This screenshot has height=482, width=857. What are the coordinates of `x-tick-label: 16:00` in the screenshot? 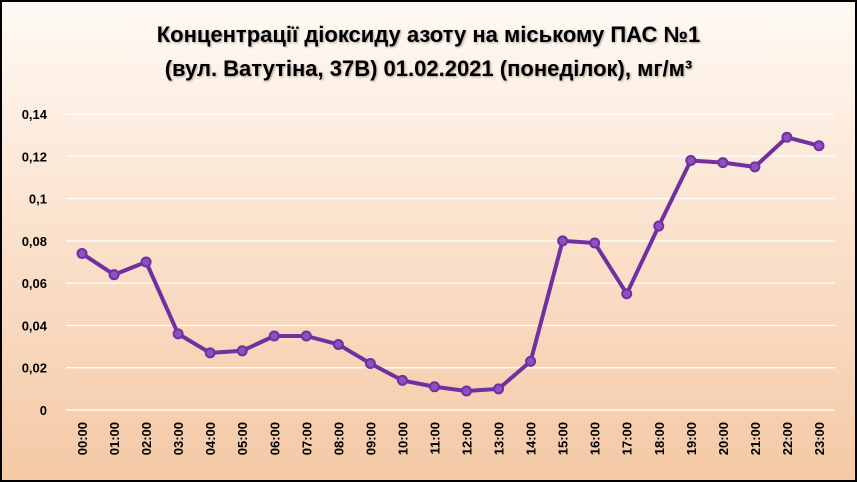 It's located at (595, 438).